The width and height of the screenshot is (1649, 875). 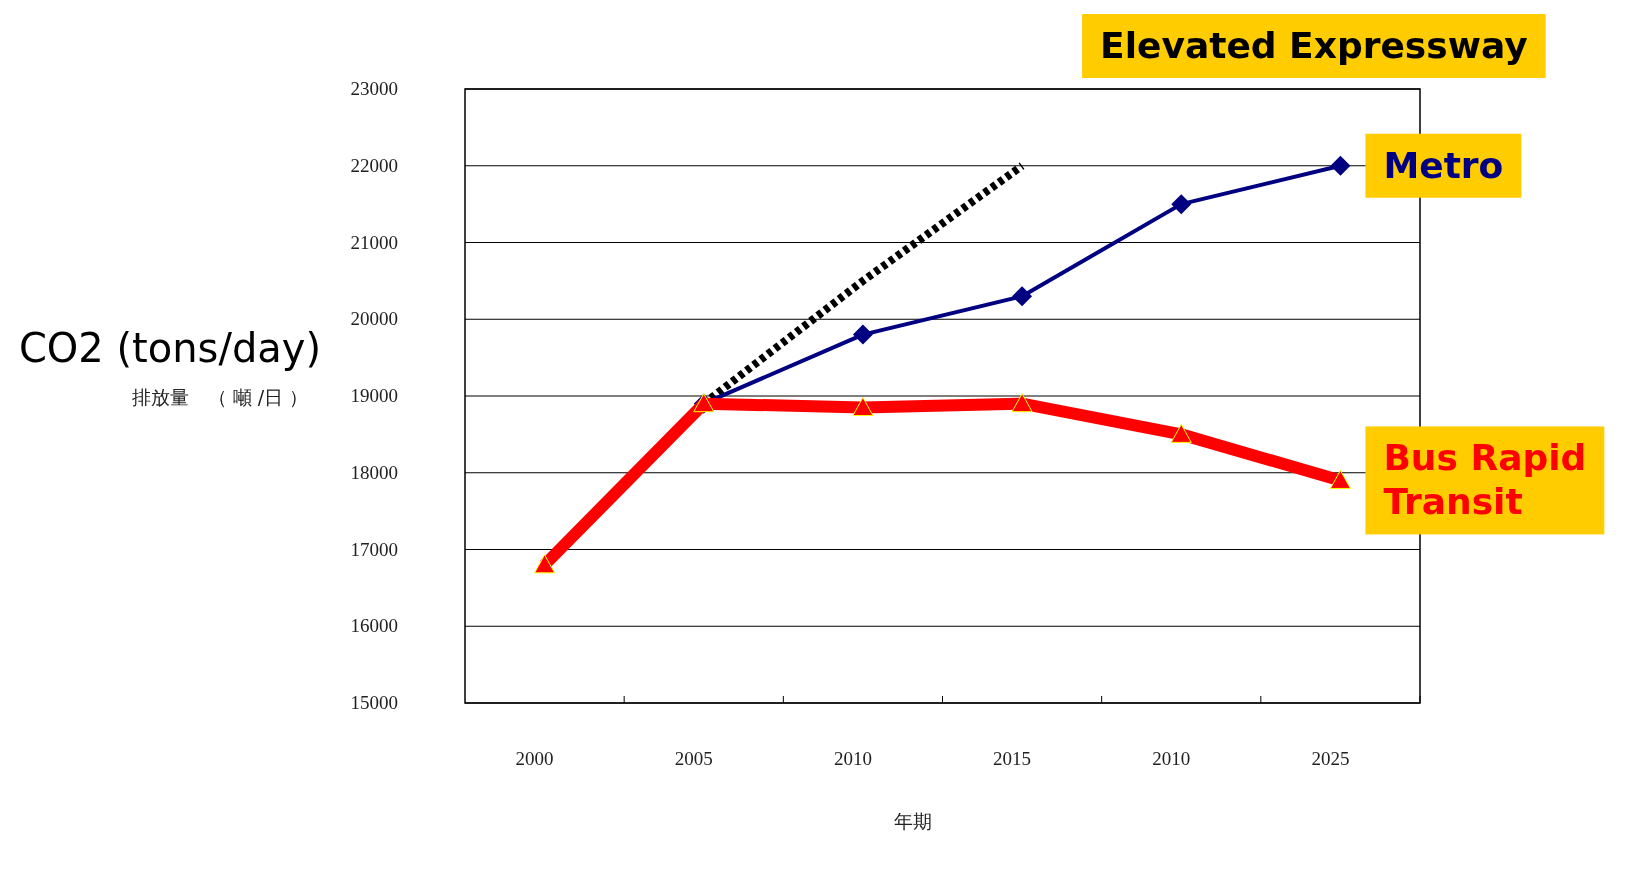 What do you see at coordinates (170, 348) in the screenshot?
I see `y-axis-title: CO2 (tons/day)` at bounding box center [170, 348].